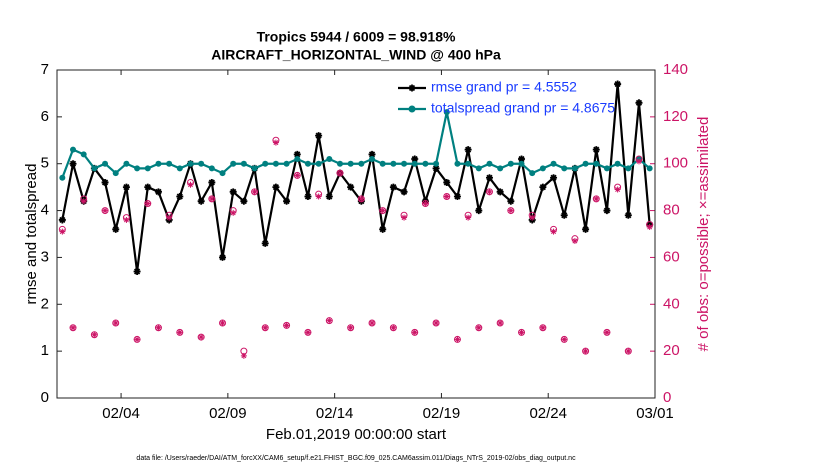  I want to click on legend-marker, so click(412, 88).